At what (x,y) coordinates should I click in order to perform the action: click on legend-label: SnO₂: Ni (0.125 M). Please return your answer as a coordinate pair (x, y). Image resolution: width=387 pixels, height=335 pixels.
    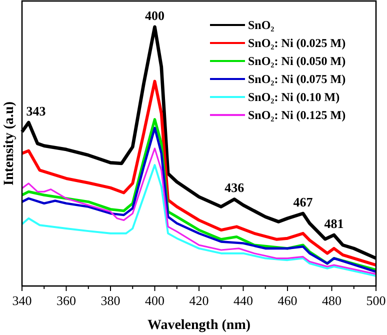
    Looking at the image, I should click on (297, 115).